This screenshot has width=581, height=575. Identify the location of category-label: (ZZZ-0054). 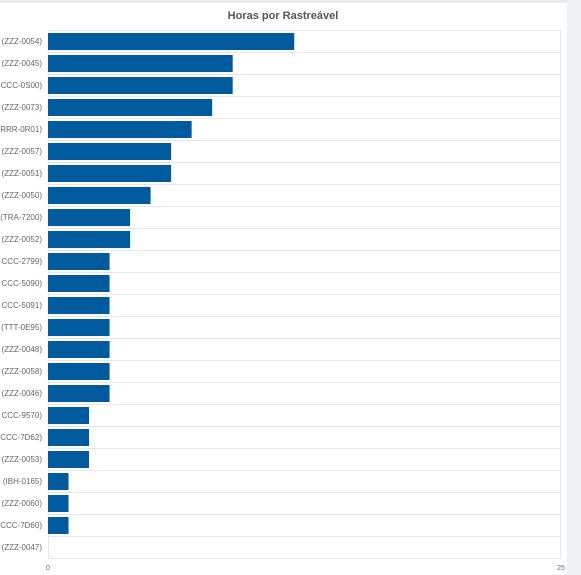
(22, 41).